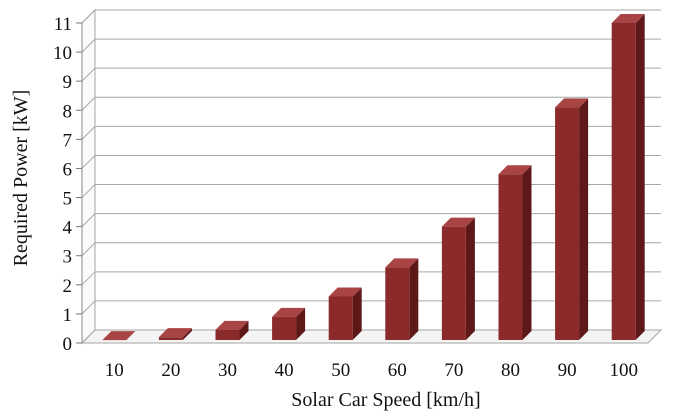 The image size is (674, 412). I want to click on x-tick-label: 80, so click(510, 370).